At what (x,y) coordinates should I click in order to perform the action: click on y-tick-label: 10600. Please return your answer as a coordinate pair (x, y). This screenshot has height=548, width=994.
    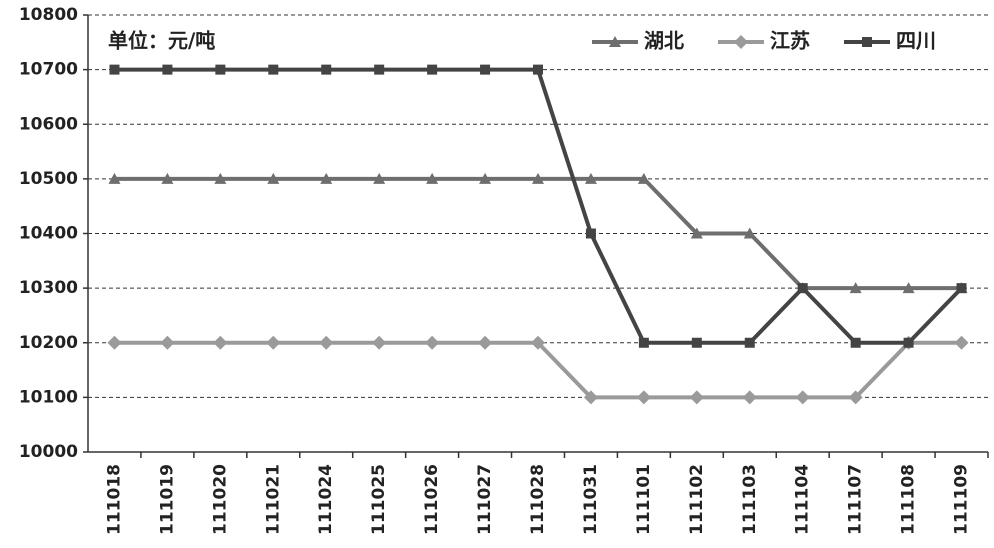
    Looking at the image, I should click on (48, 124).